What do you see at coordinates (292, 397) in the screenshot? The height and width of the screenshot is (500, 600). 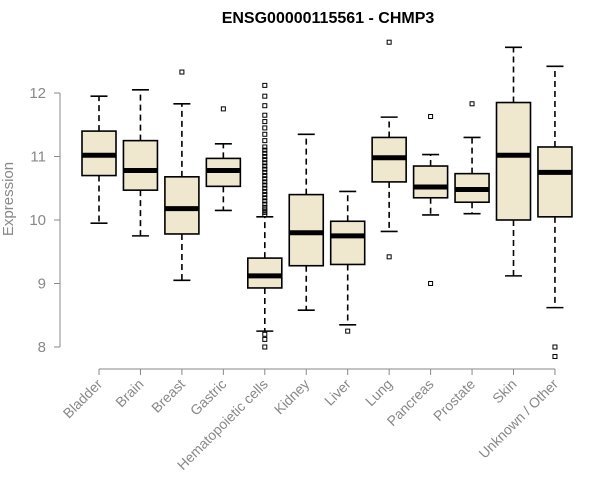 I see `x-tick-label: Kidney` at bounding box center [292, 397].